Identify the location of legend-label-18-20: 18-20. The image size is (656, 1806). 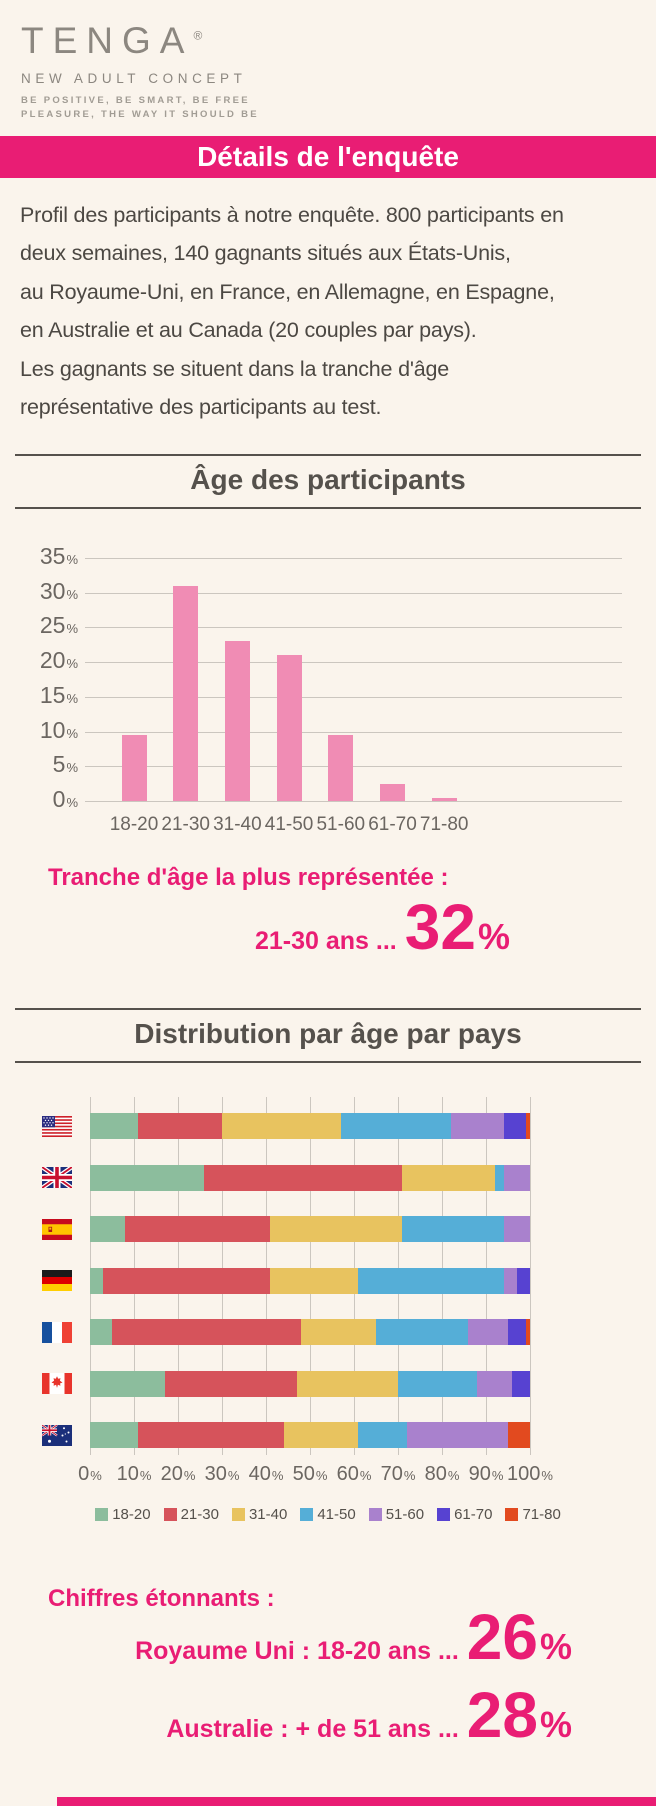
(131, 1514).